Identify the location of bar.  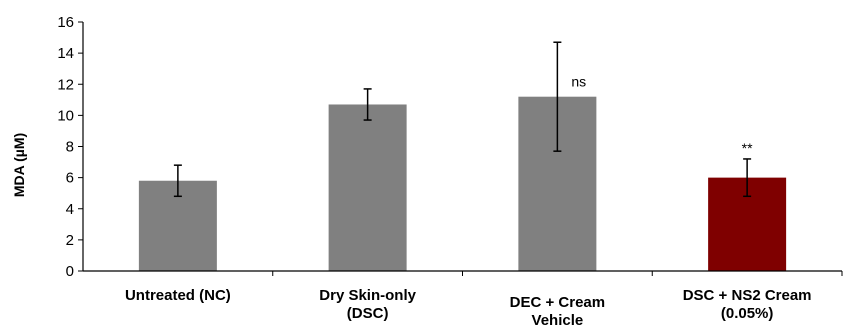
(367, 187).